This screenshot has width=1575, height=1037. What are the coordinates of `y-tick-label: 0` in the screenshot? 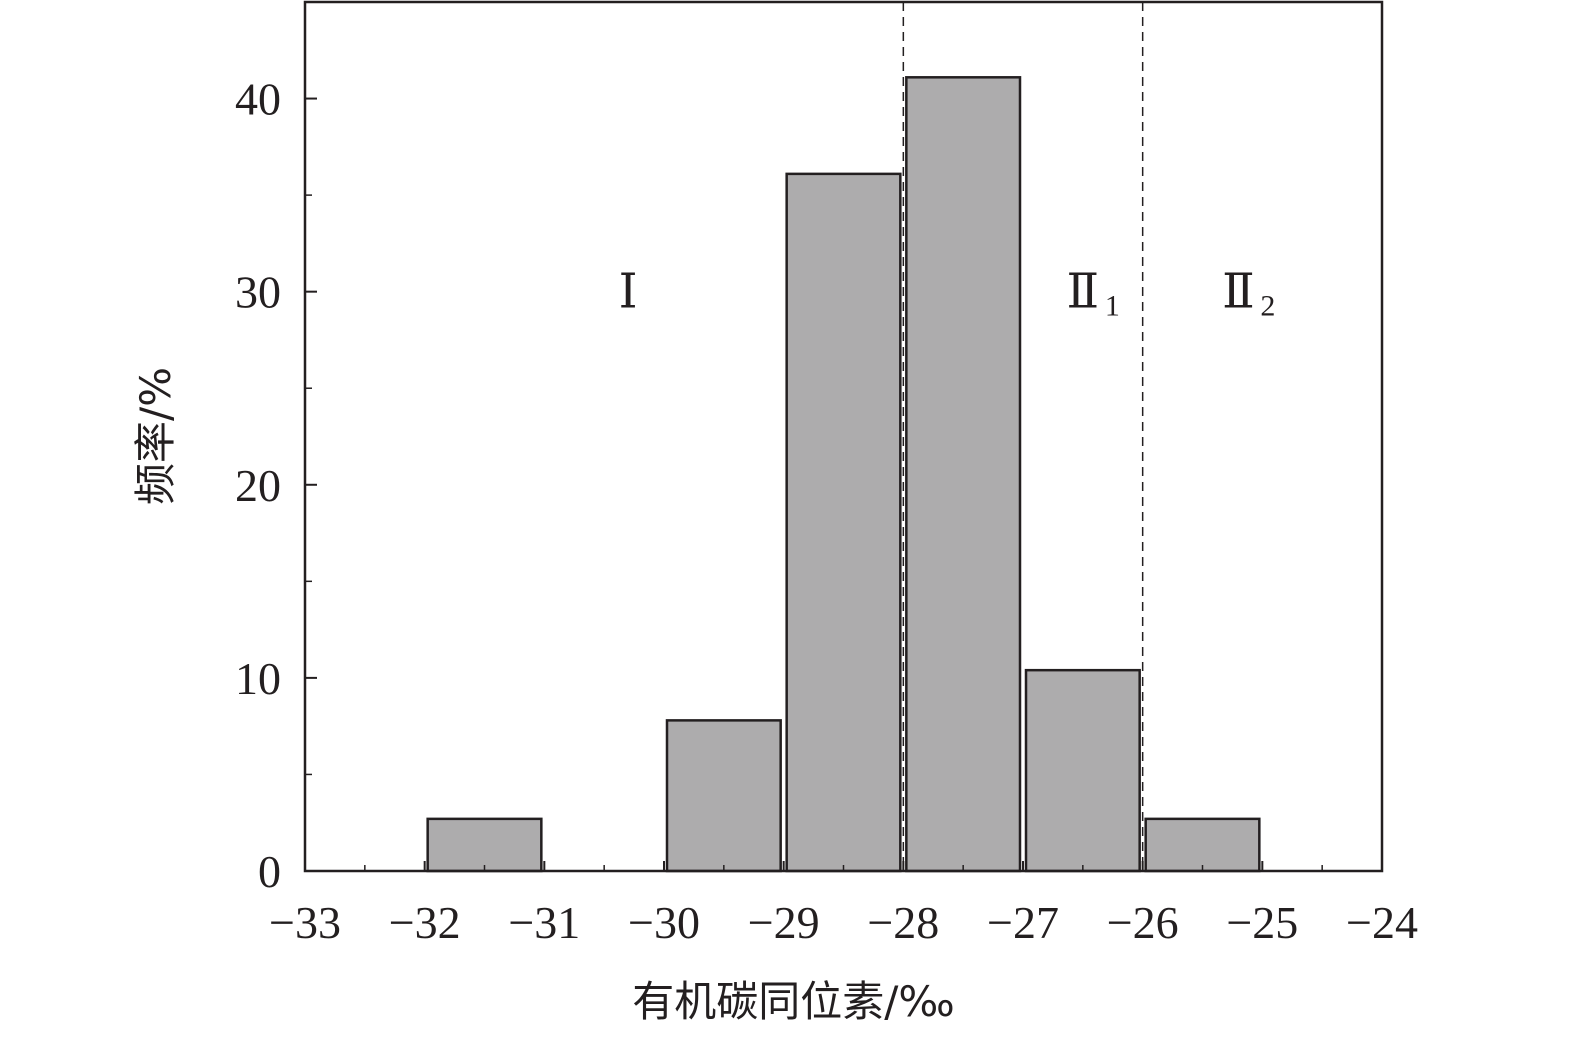 It's located at (269, 871).